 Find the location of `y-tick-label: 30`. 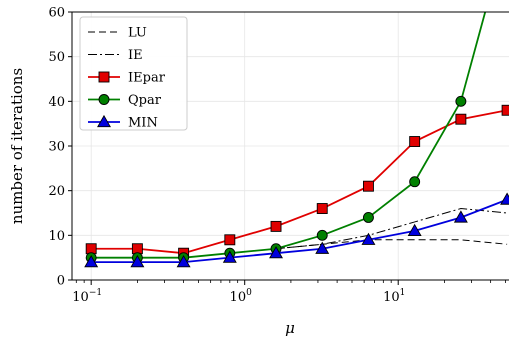

y-tick-label: 30 is located at coordinates (56, 147).